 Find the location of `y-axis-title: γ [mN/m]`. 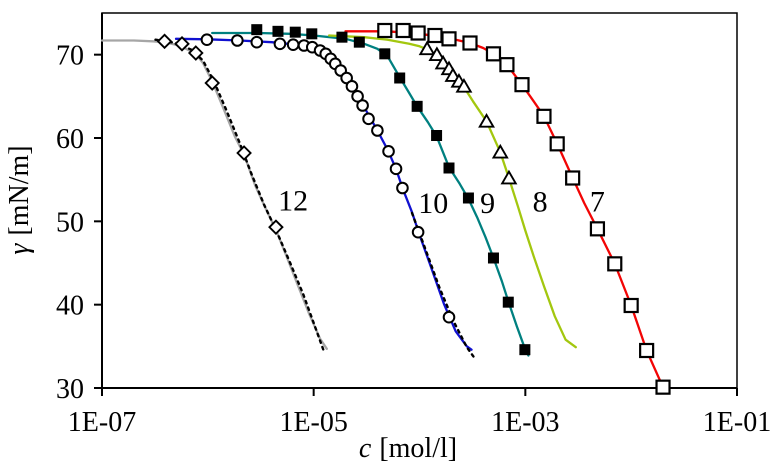

y-axis-title: γ [mN/m] is located at coordinates (19, 199).